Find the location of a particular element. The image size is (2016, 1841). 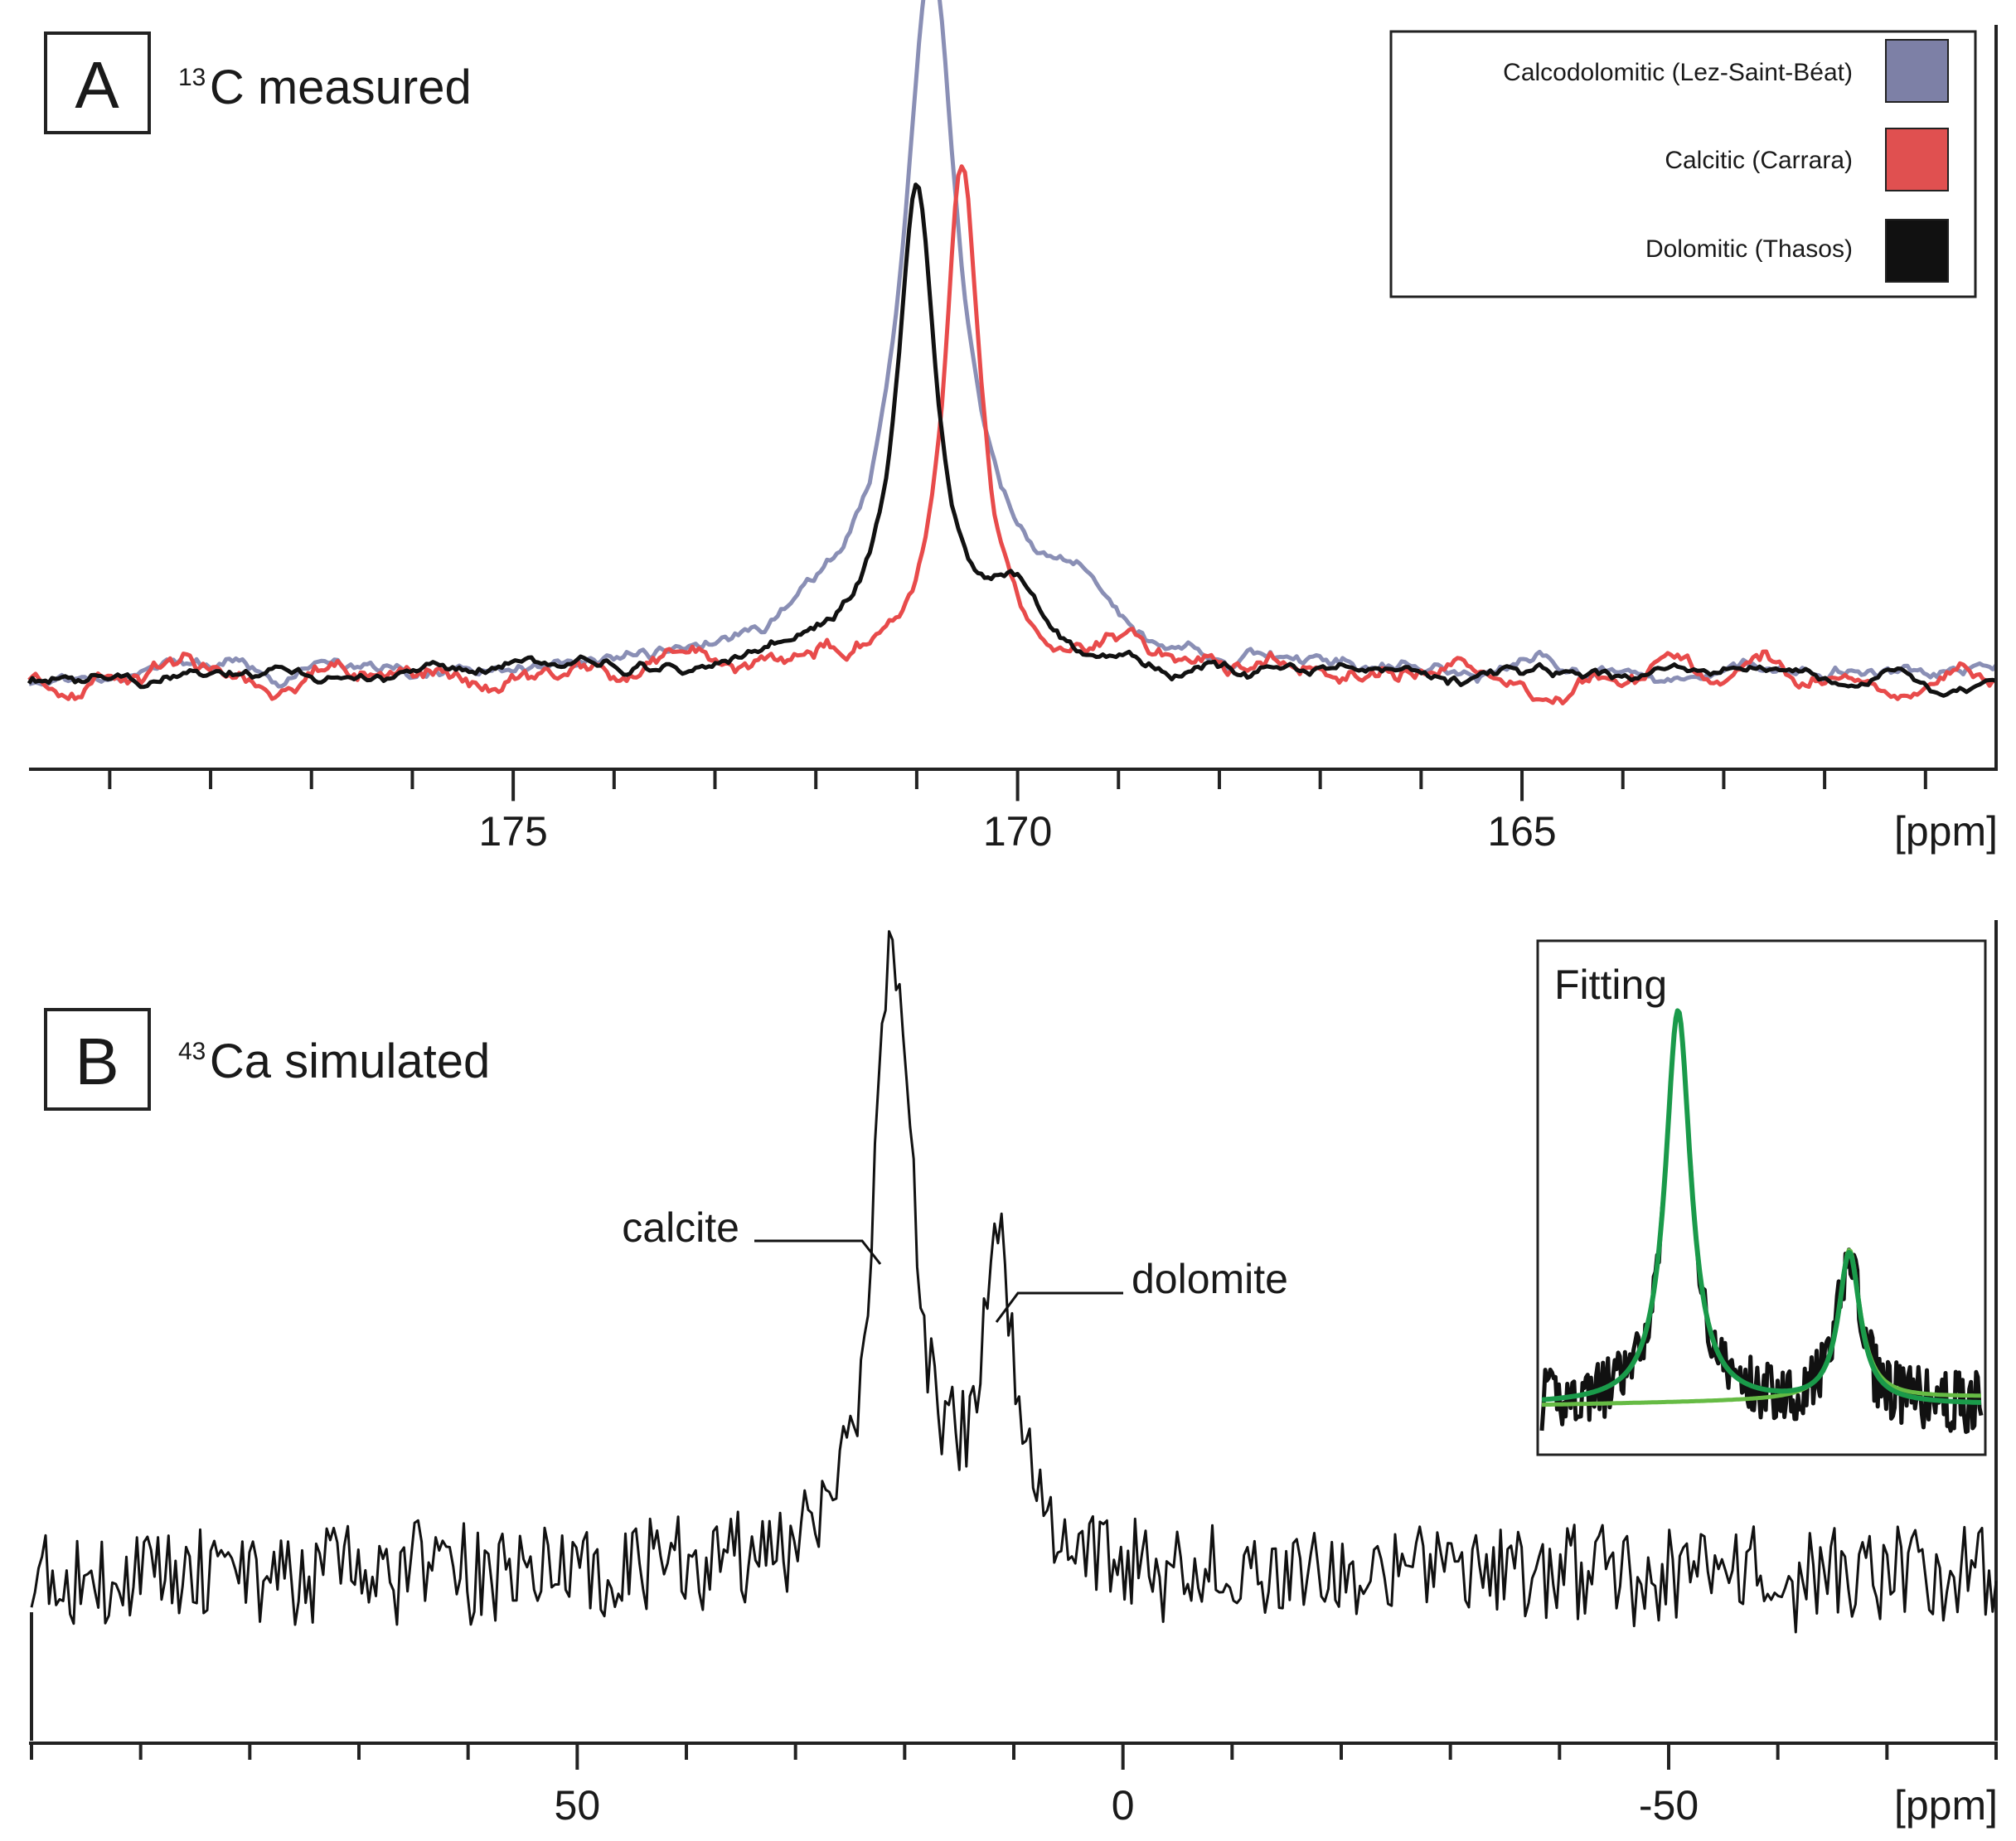

legend-entry-label-calcodolomitic: Calcodolomitic (Lez-Saint-Béat) is located at coordinates (1678, 72).